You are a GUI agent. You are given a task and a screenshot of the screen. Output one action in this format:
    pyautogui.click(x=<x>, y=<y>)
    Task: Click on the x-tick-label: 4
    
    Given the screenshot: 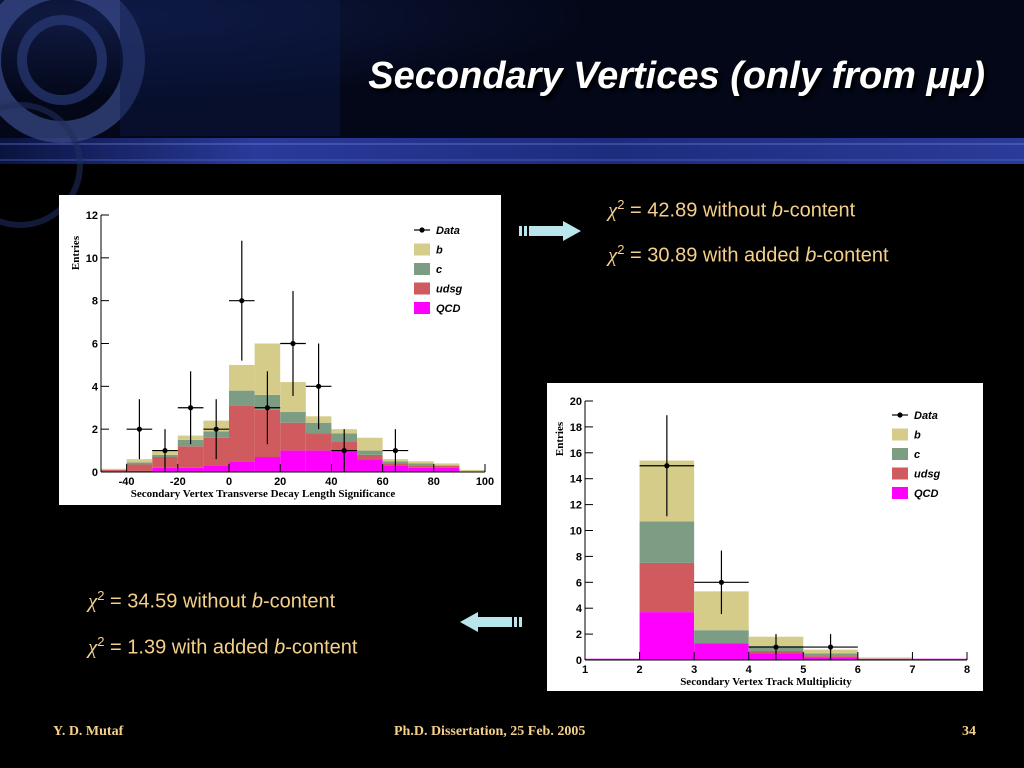 What is the action you would take?
    pyautogui.click(x=749, y=670)
    